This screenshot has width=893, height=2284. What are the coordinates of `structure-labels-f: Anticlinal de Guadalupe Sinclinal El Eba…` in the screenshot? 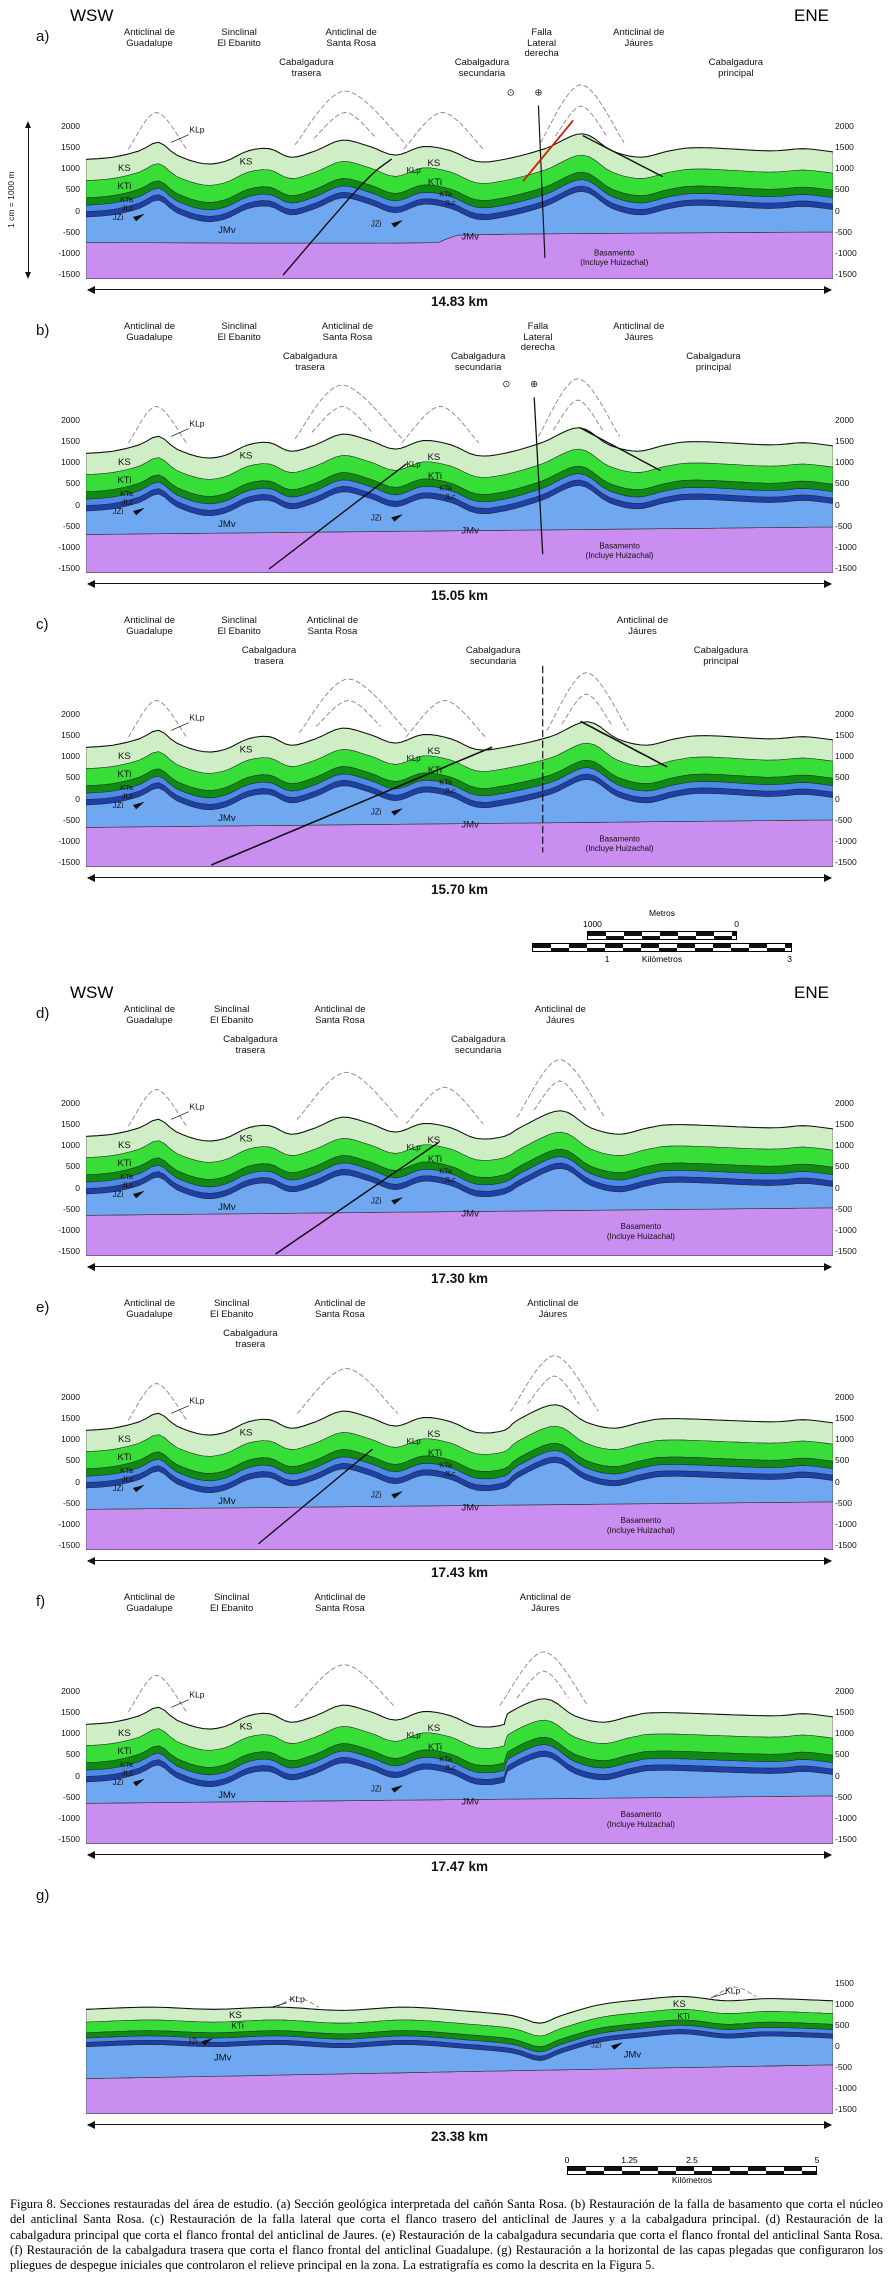 It's located at (459, 1616).